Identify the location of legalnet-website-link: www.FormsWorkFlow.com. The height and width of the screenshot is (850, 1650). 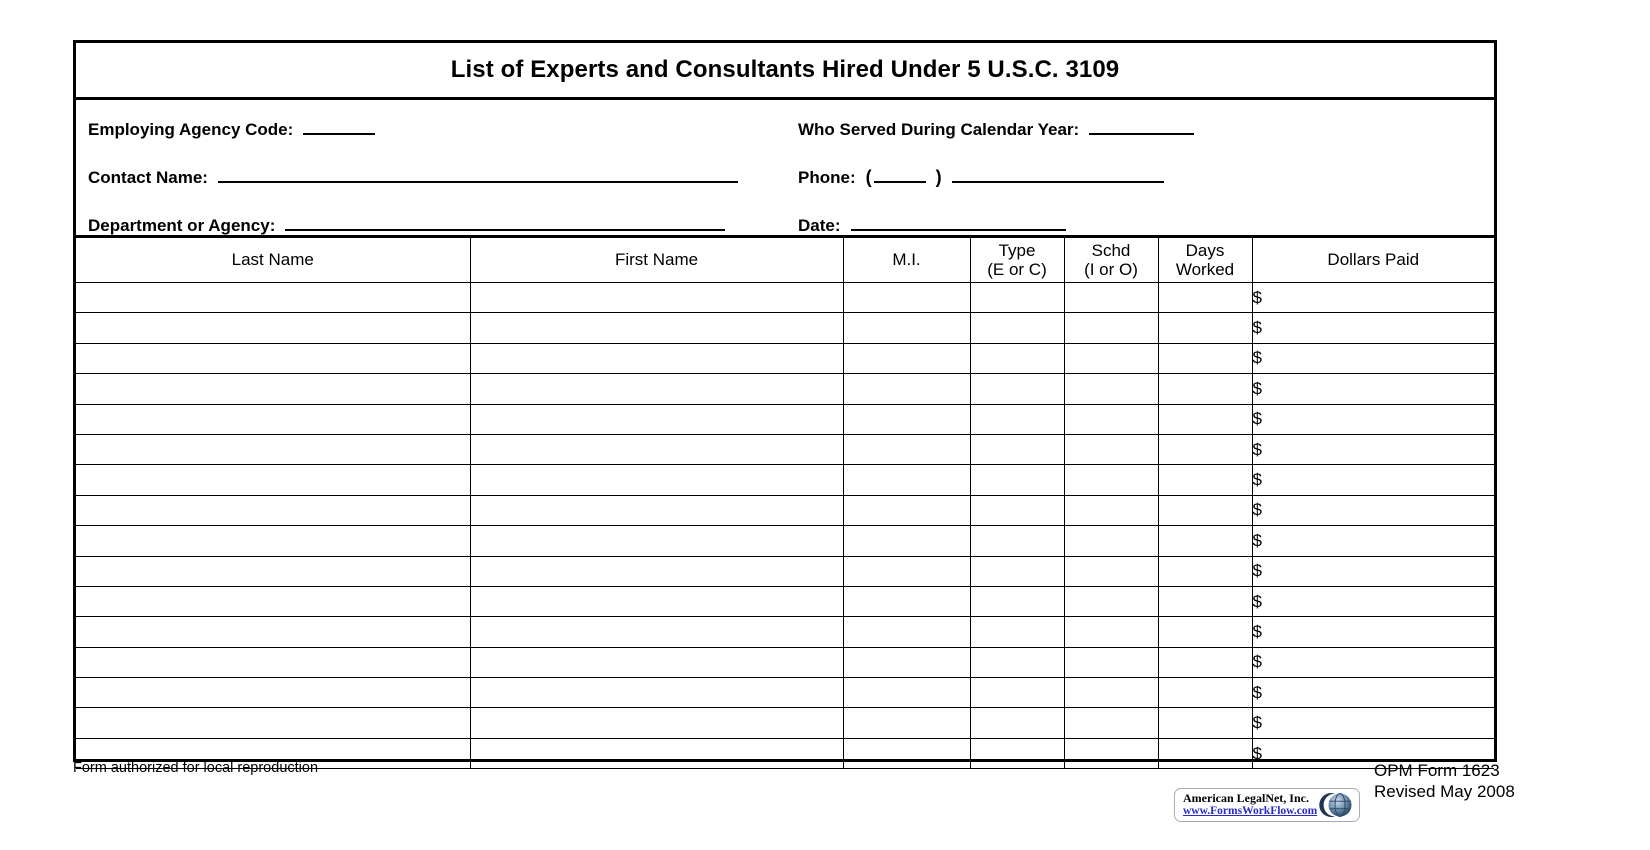
(1250, 811).